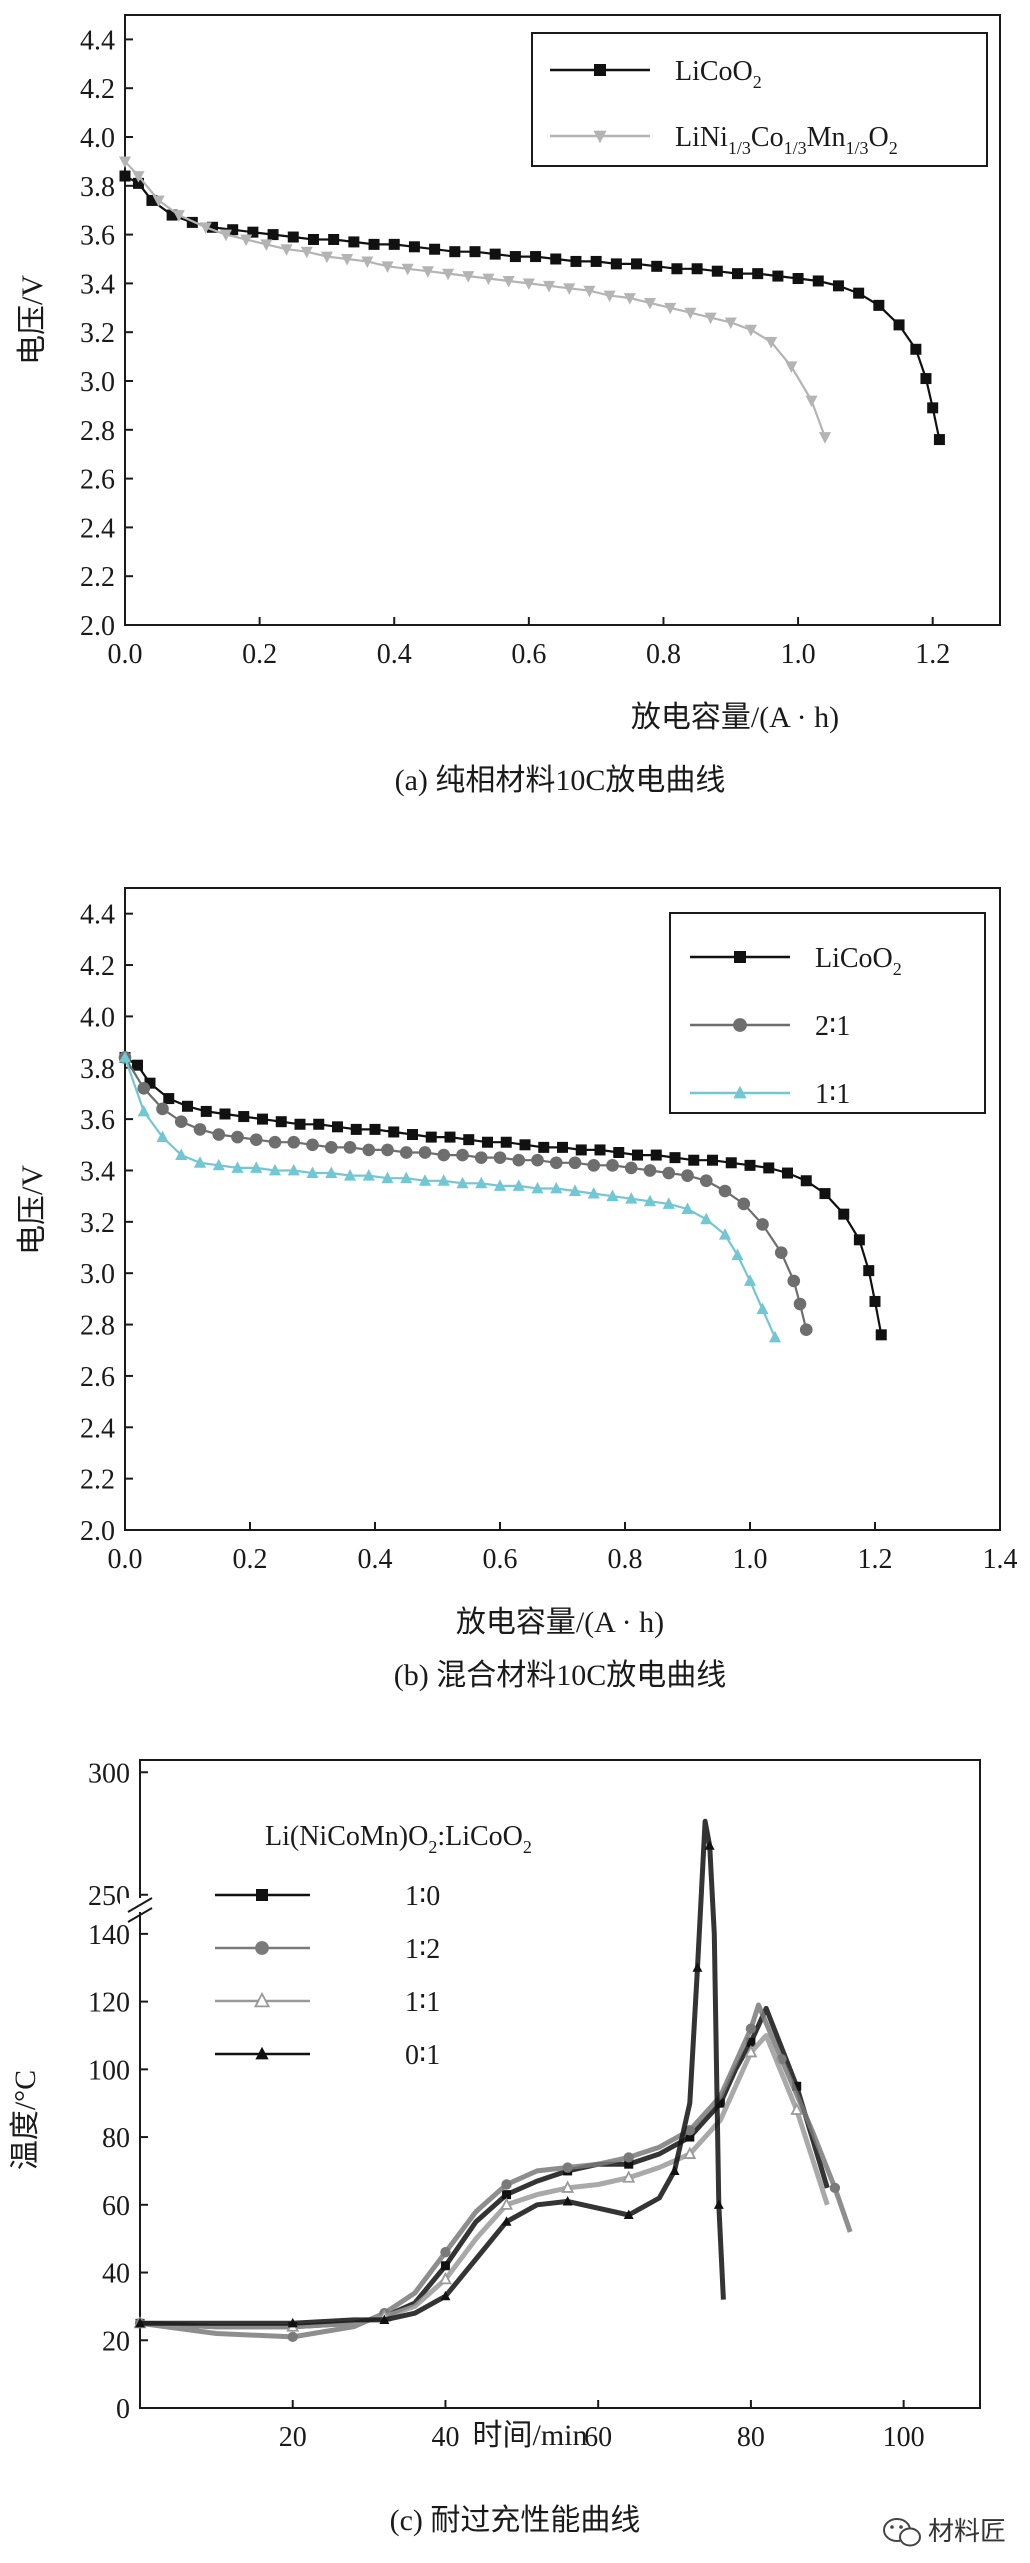  Describe the element at coordinates (786, 140) in the screenshot. I see `legend-label: LiNi1/3Co1/3Mn1/3O2` at that location.